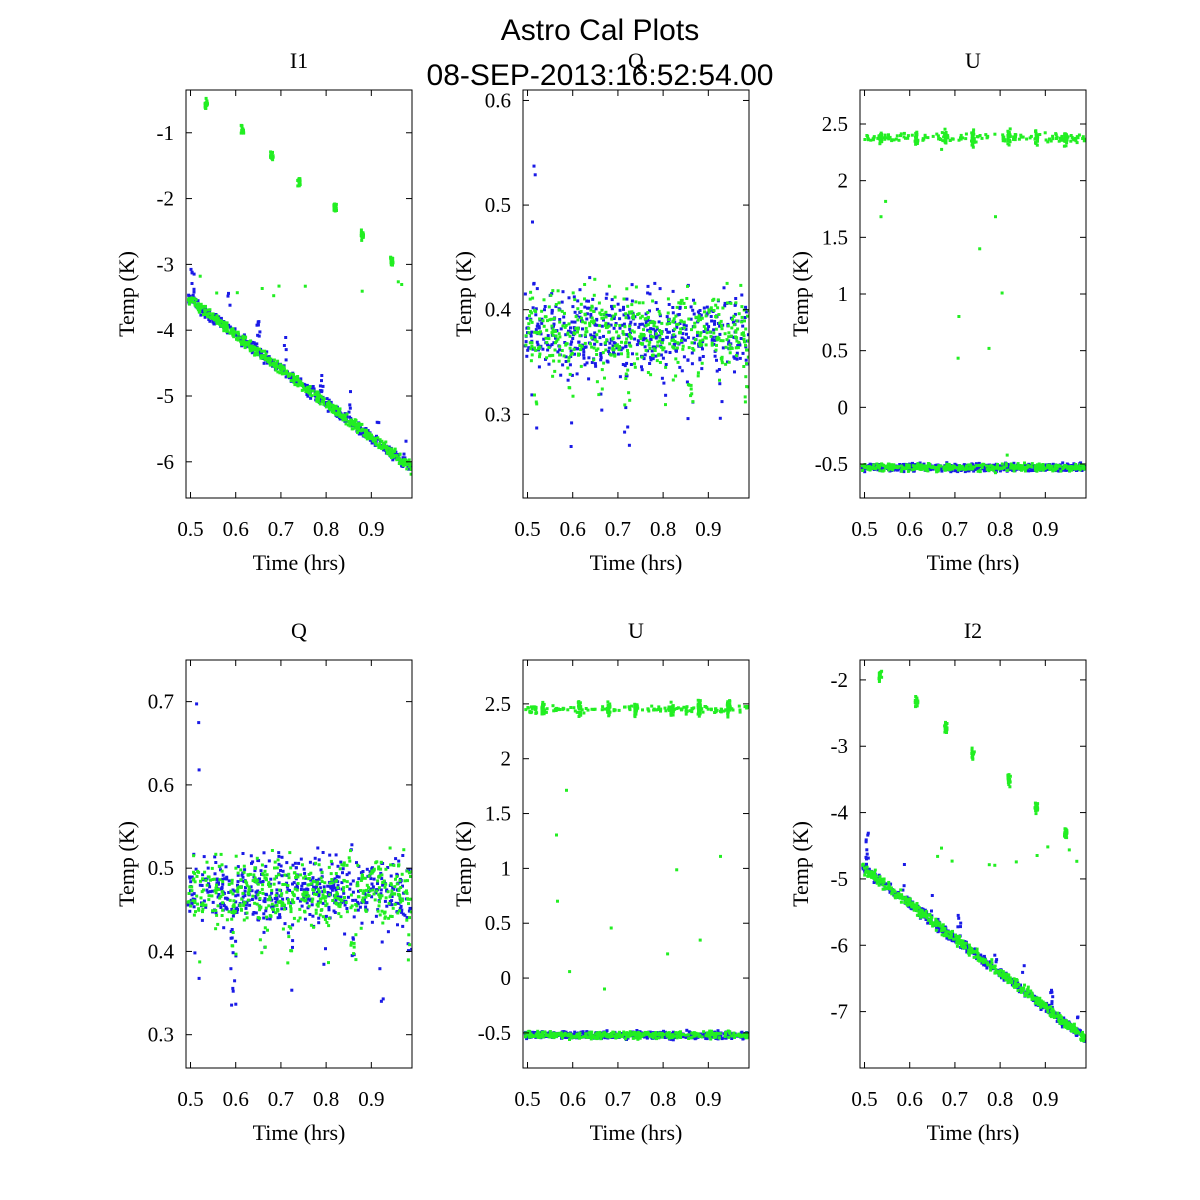 The image size is (1200, 1200). What do you see at coordinates (835, 351) in the screenshot?
I see `y-tick-label: 0.5` at bounding box center [835, 351].